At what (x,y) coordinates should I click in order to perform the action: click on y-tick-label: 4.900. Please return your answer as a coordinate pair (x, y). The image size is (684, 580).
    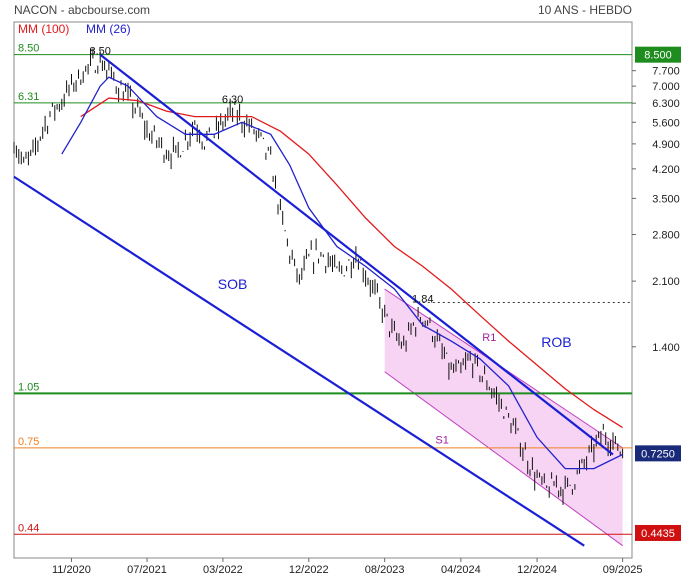
    Looking at the image, I should click on (666, 145).